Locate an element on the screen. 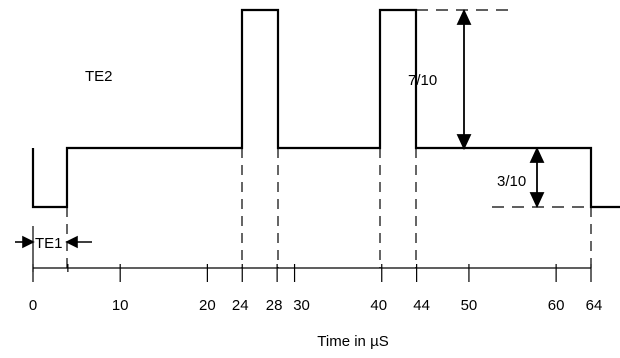 This screenshot has height=358, width=620. tick-label-20: 20 is located at coordinates (207, 305).